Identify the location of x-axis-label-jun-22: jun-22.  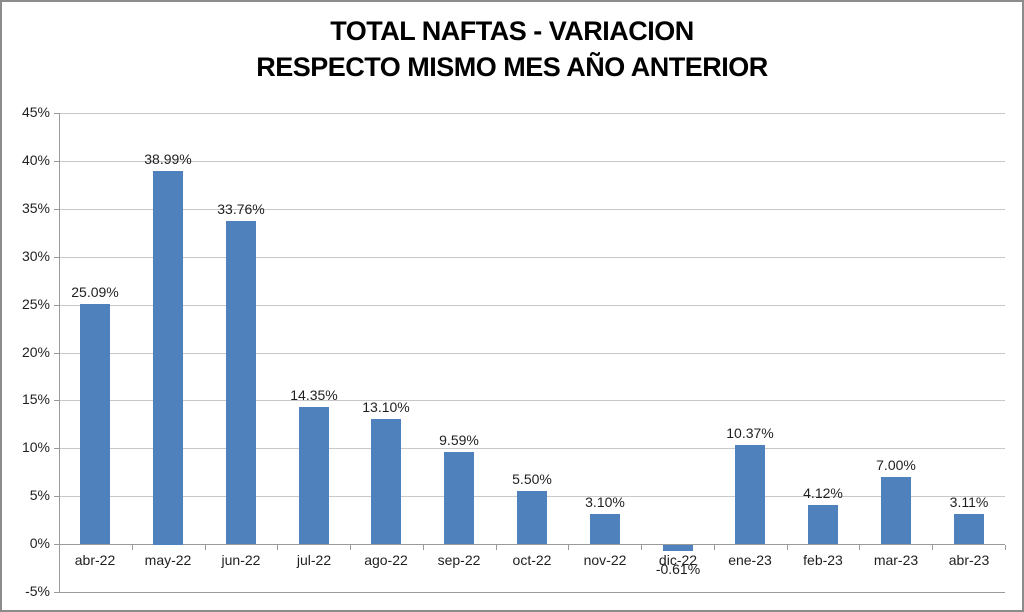
(241, 560).